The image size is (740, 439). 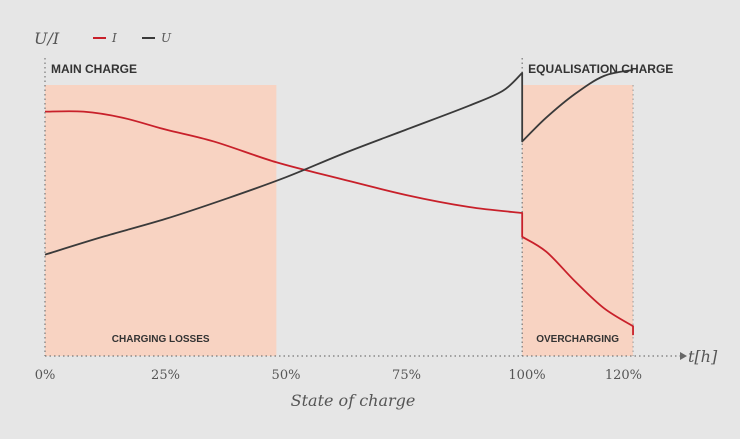 What do you see at coordinates (353, 400) in the screenshot?
I see `x-axis-title: State of charge` at bounding box center [353, 400].